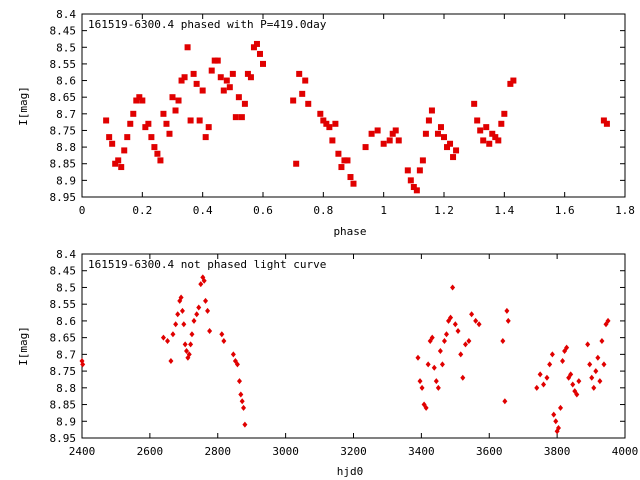 Image resolution: width=640 pixels, height=480 pixels. What do you see at coordinates (63, 438) in the screenshot?
I see `unphased-y-tick-label: 8.95` at bounding box center [63, 438].